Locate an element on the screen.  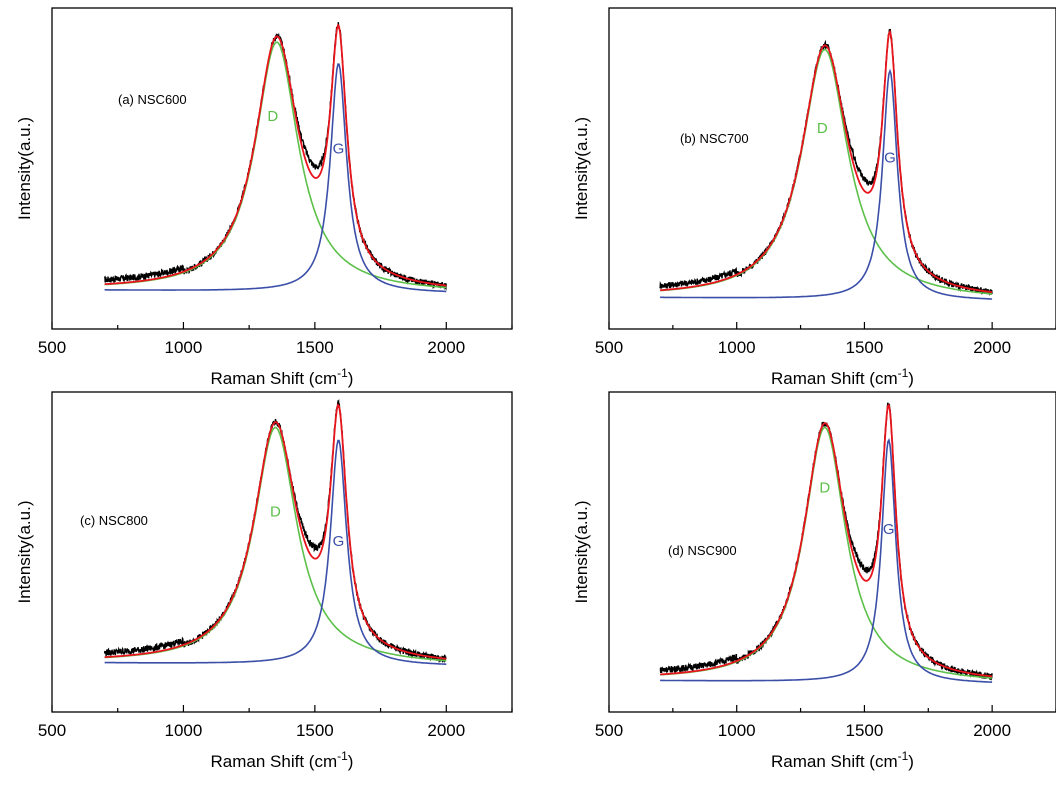
panel-label: (c) NSC800 is located at coordinates (114, 520).